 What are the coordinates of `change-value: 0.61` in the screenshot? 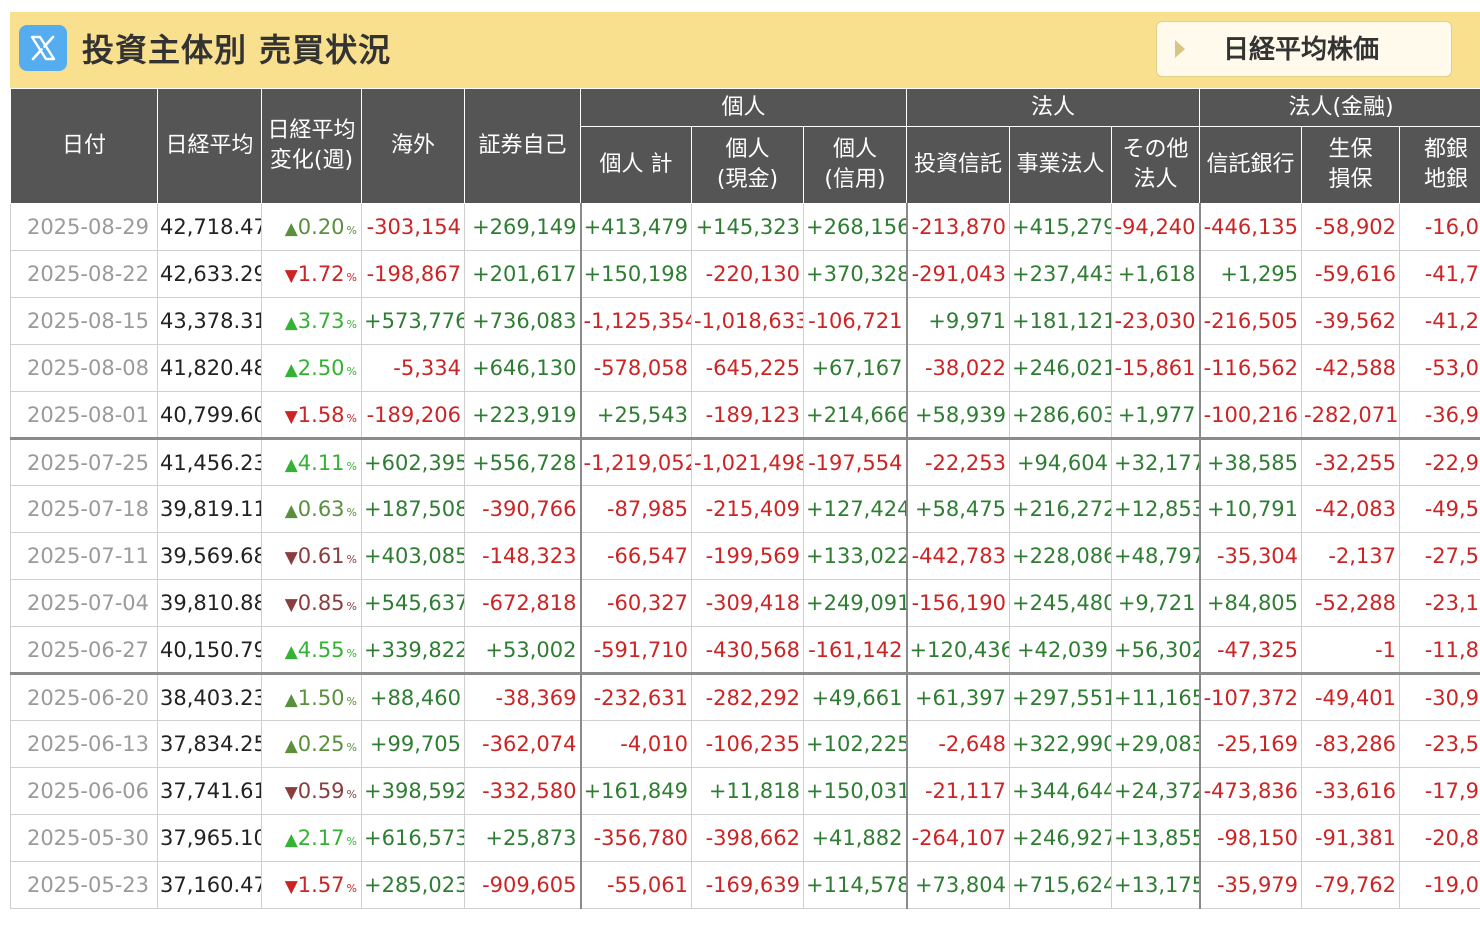 It's located at (321, 556).